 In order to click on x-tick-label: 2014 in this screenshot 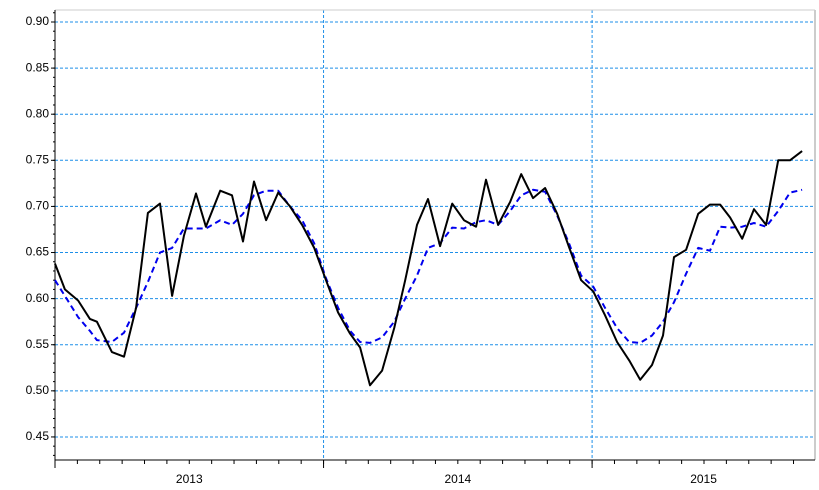, I will do `click(457, 479)`.